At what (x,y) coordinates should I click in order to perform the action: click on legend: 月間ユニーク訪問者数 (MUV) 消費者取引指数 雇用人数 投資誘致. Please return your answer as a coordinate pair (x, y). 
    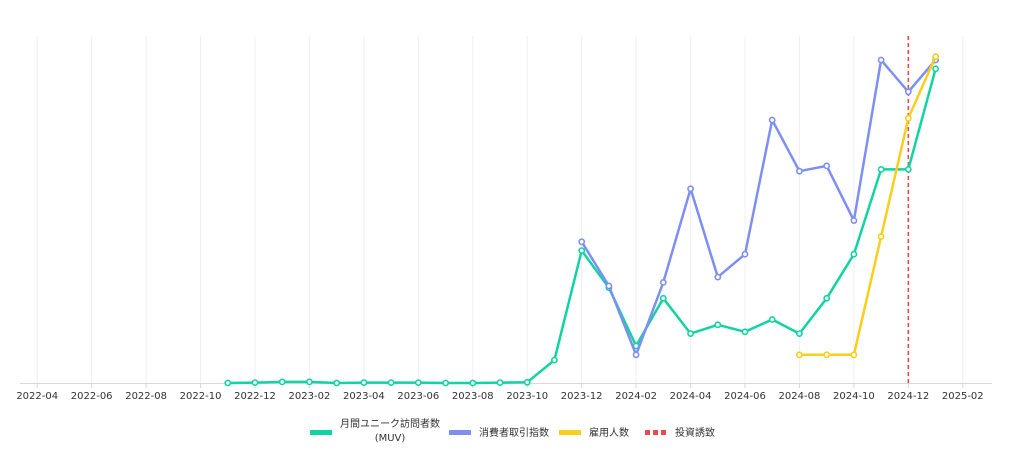
    Looking at the image, I should click on (512, 430).